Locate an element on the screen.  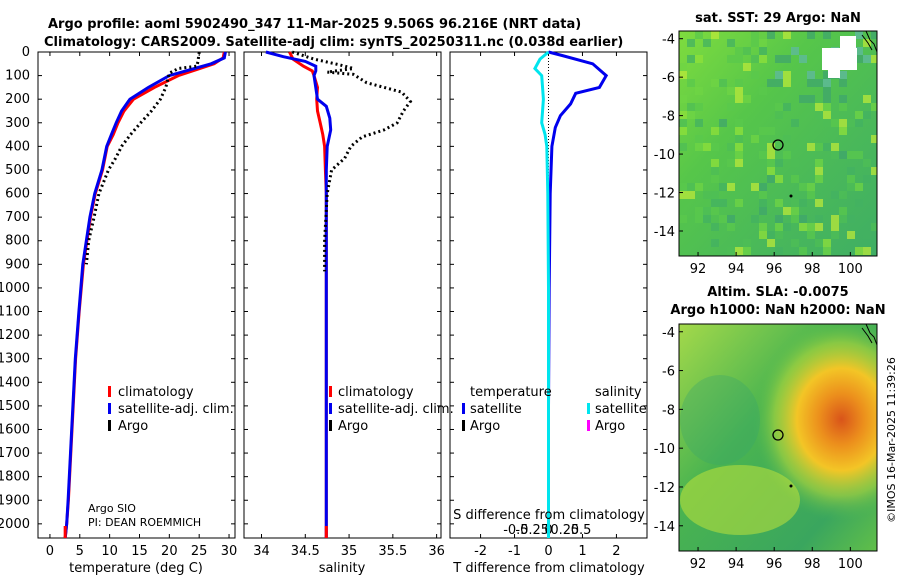
x-tick-label-top: -0.25 is located at coordinates (532, 530).